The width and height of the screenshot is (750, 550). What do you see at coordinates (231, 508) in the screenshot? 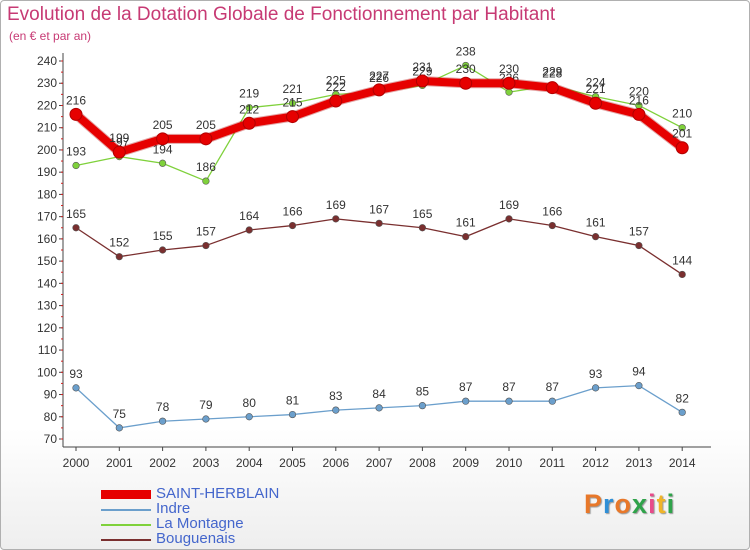
I see `legend-item-indre: Indre` at bounding box center [231, 508].